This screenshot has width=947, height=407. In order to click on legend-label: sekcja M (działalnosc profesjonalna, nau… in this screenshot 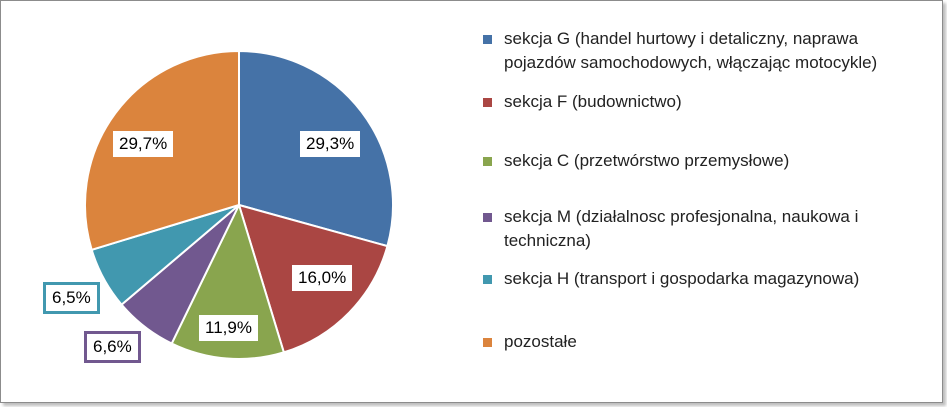, I will do `click(681, 228)`.